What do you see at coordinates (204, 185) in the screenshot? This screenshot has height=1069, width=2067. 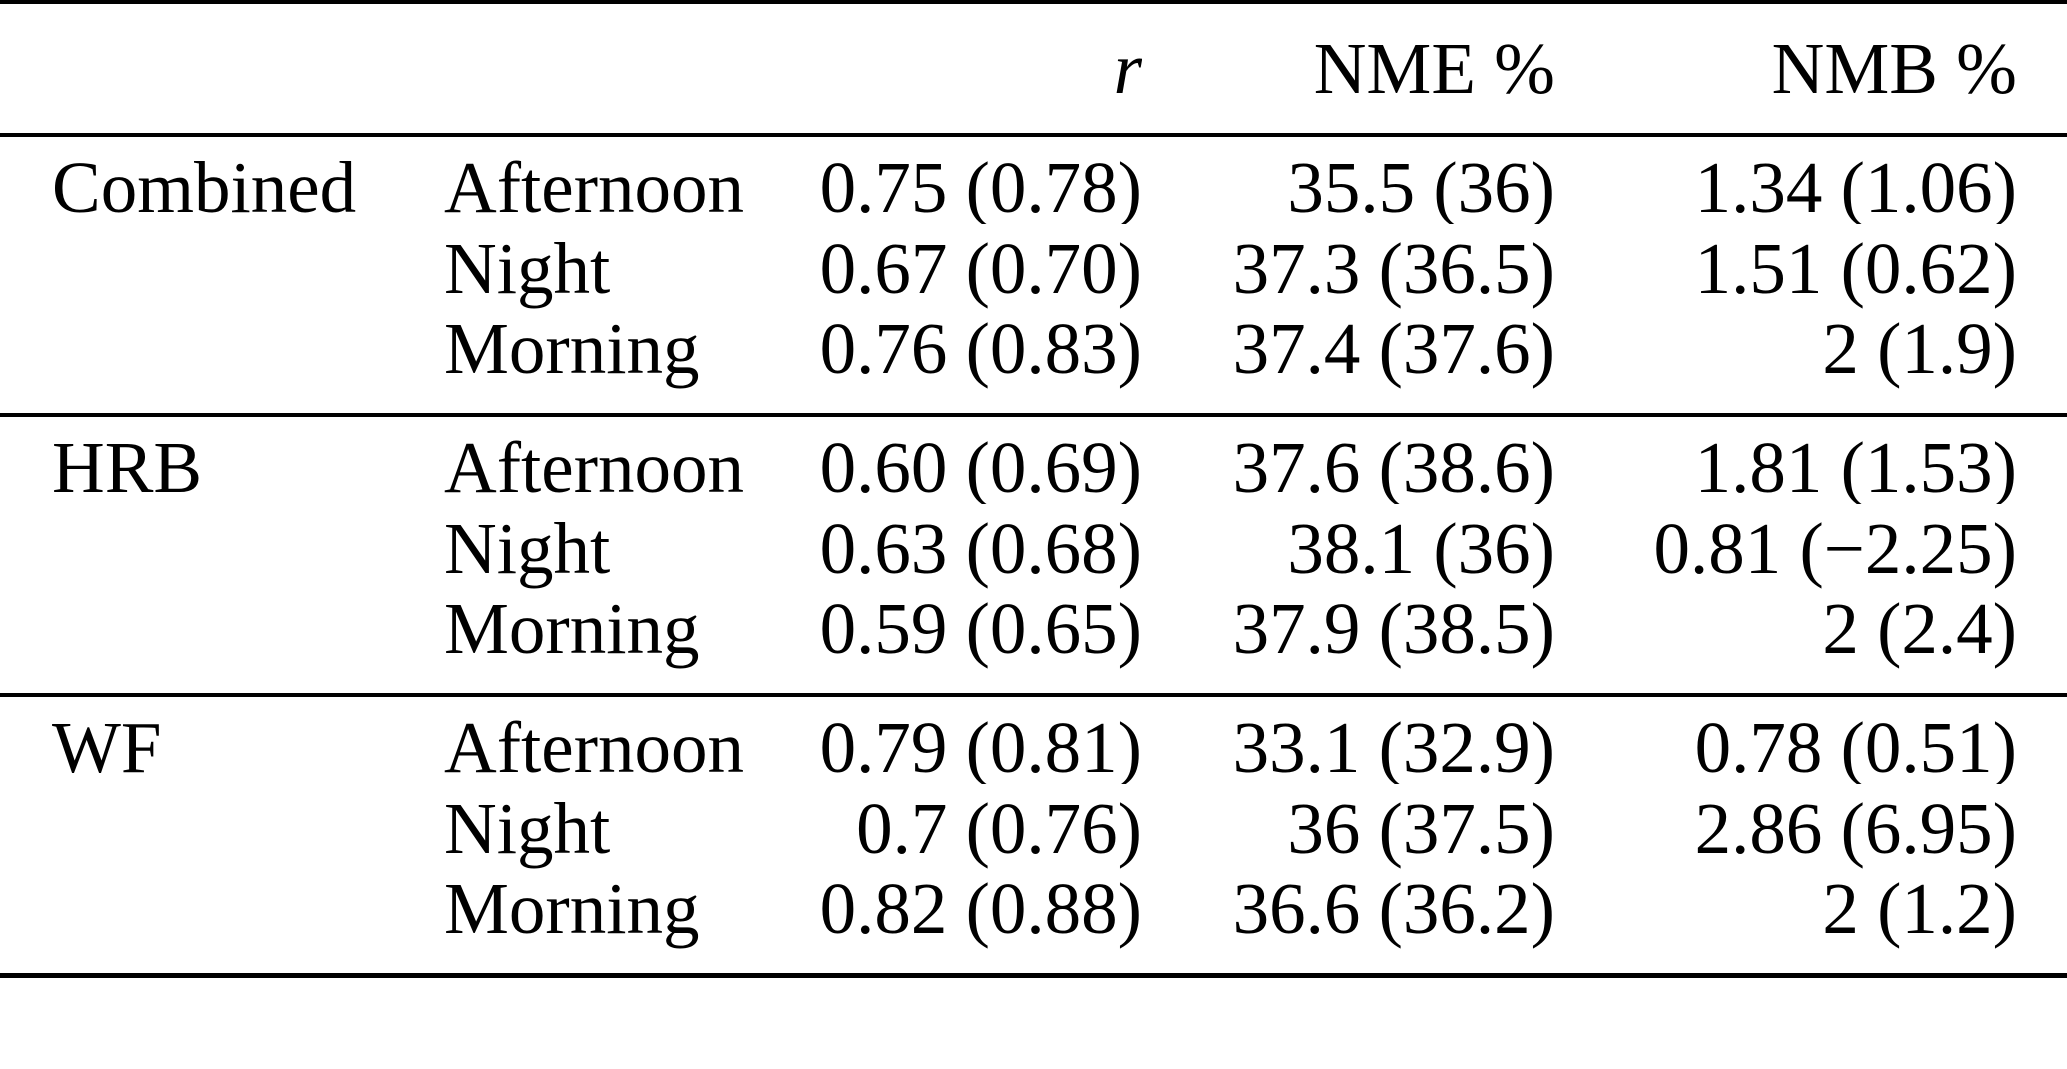 I see `group-label: Combined` at bounding box center [204, 185].